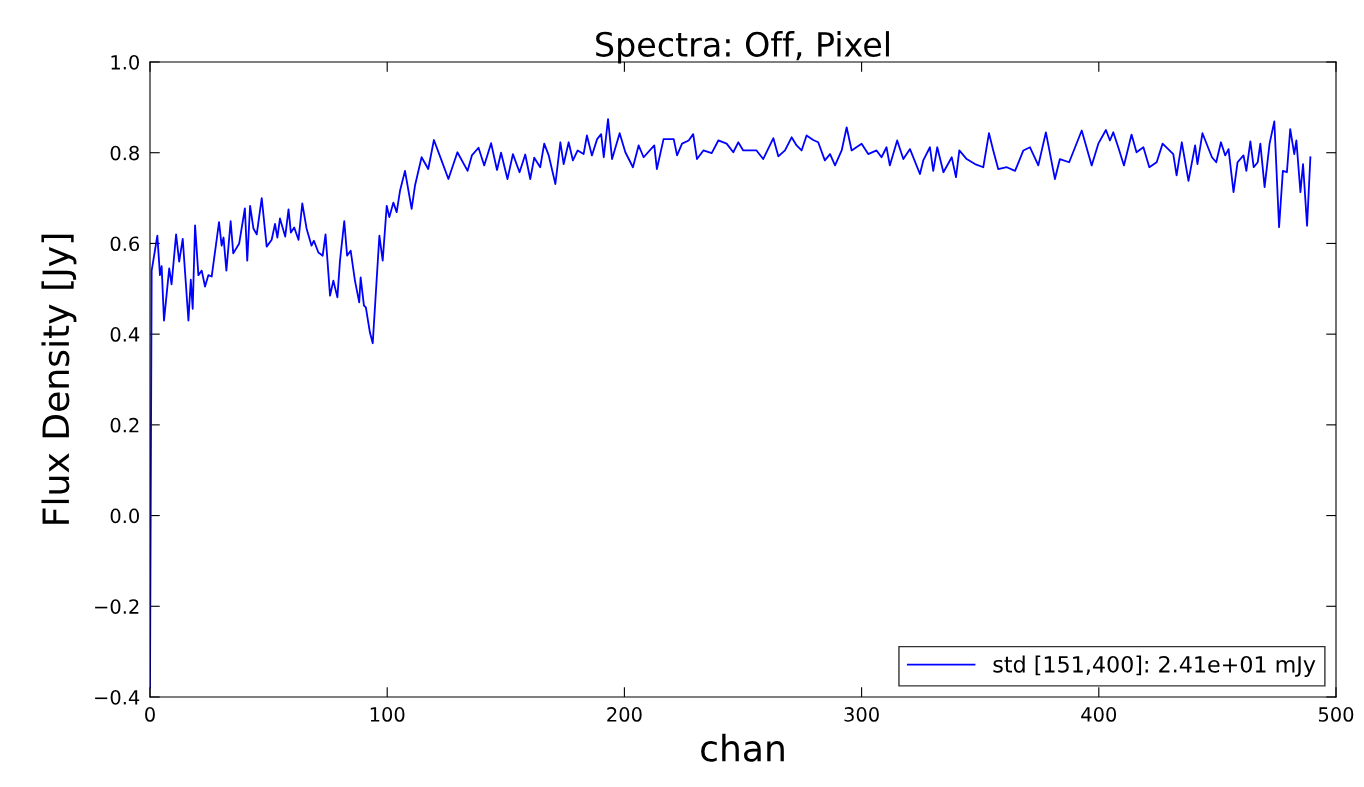 This screenshot has width=1364, height=787. What do you see at coordinates (1154, 666) in the screenshot?
I see `legend-label: std [151,400]: 2.41e+01 mJy` at bounding box center [1154, 666].